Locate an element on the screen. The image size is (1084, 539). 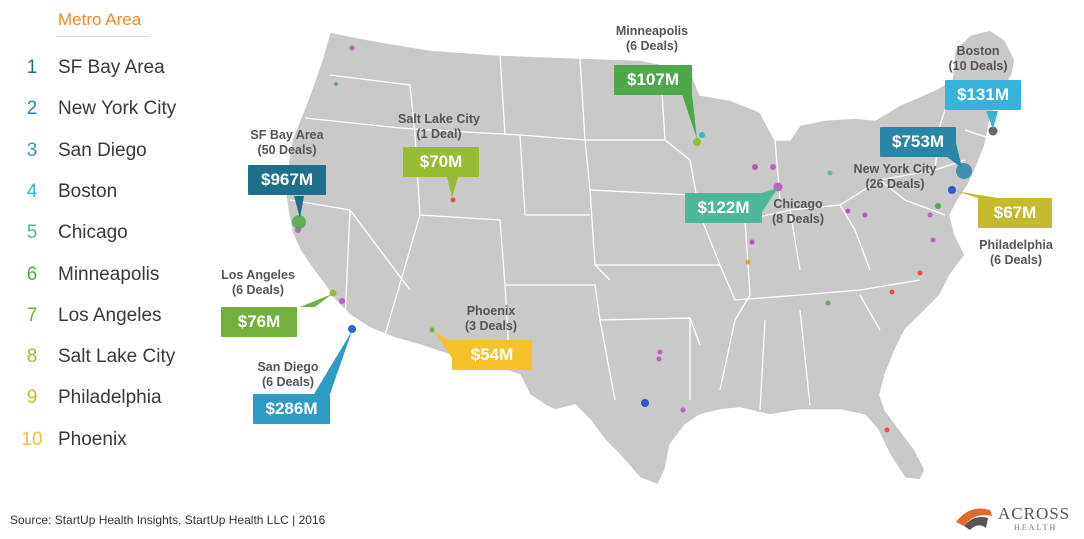
legend-metro-name: Phoenix is located at coordinates (92, 439).